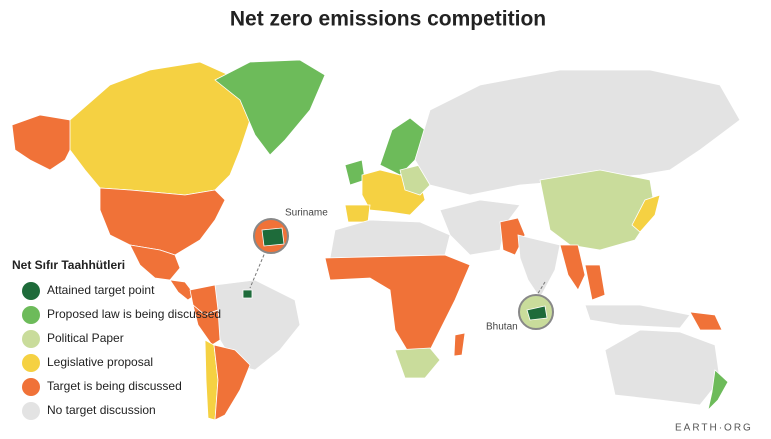  I want to click on annotation: Suriname, so click(306, 213).